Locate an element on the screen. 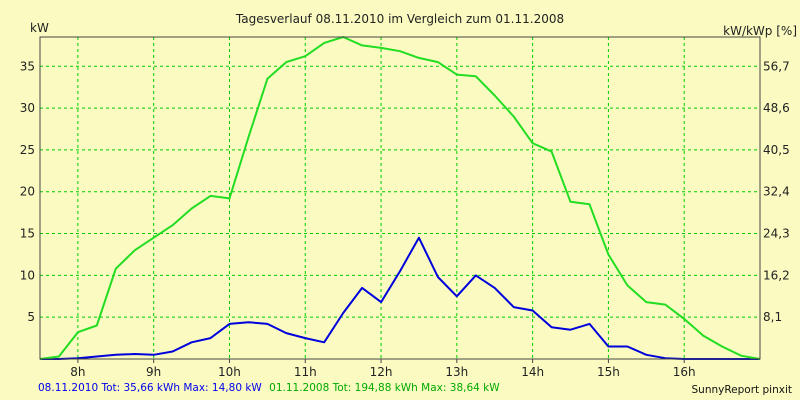  x-tick-label: 13h is located at coordinates (456, 372).